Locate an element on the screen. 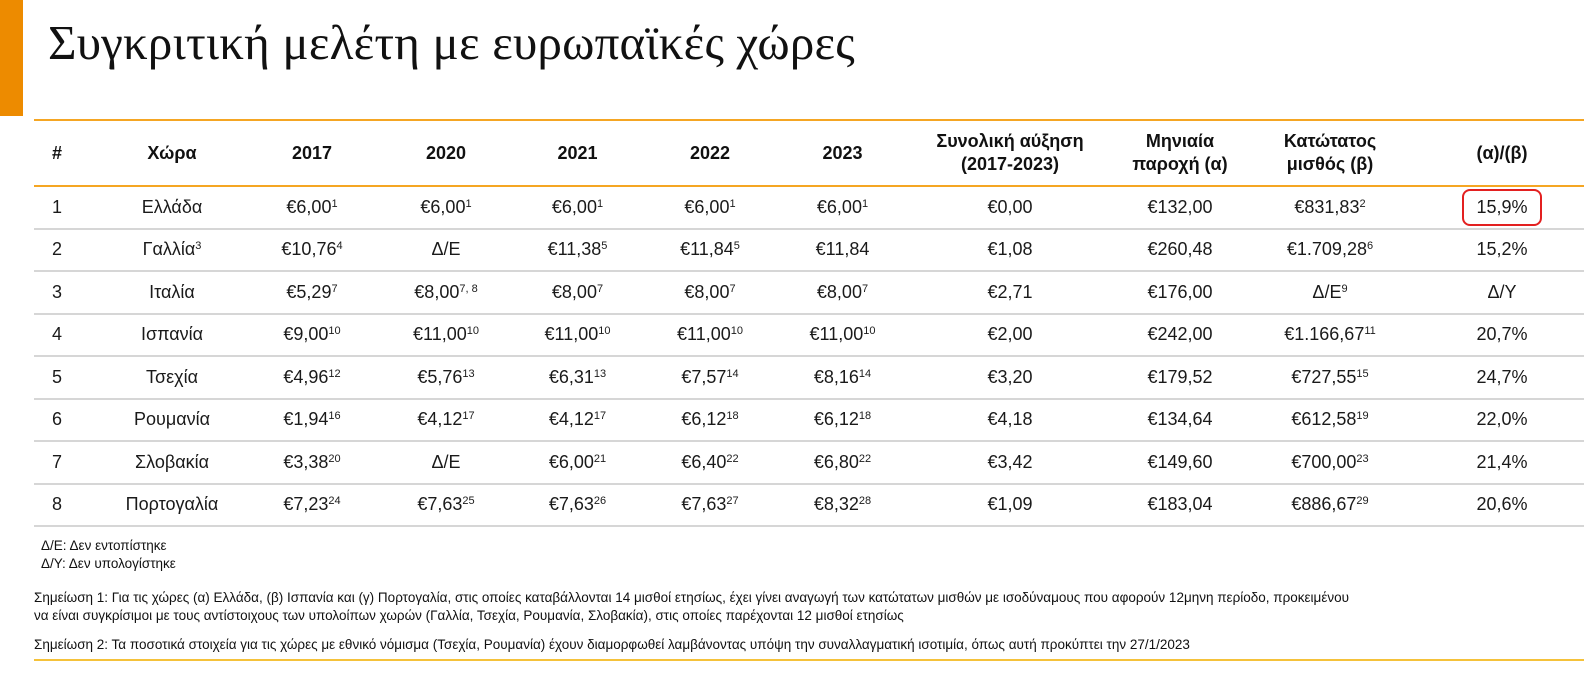 This screenshot has height=677, width=1584. accent-bar is located at coordinates (11, 58).